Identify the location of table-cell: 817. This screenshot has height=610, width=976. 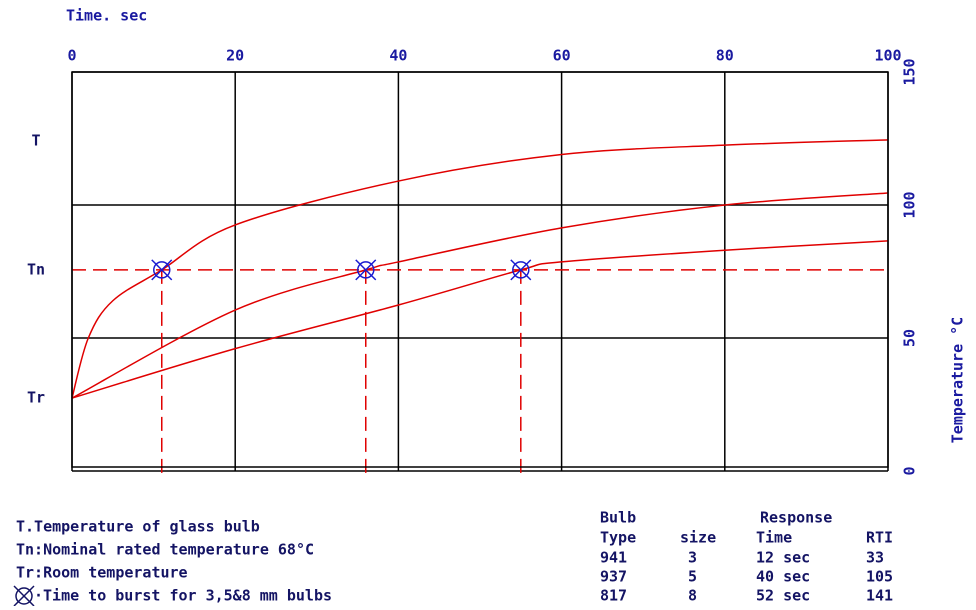
(613, 596).